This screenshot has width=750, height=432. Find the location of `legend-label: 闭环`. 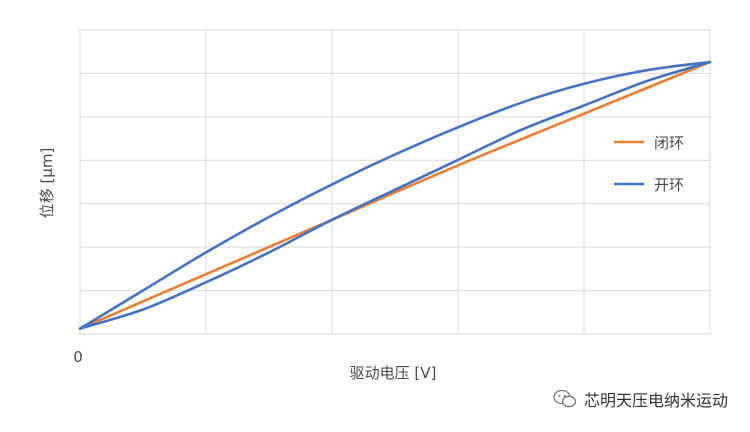

legend-label: 闭环 is located at coordinates (669, 143).